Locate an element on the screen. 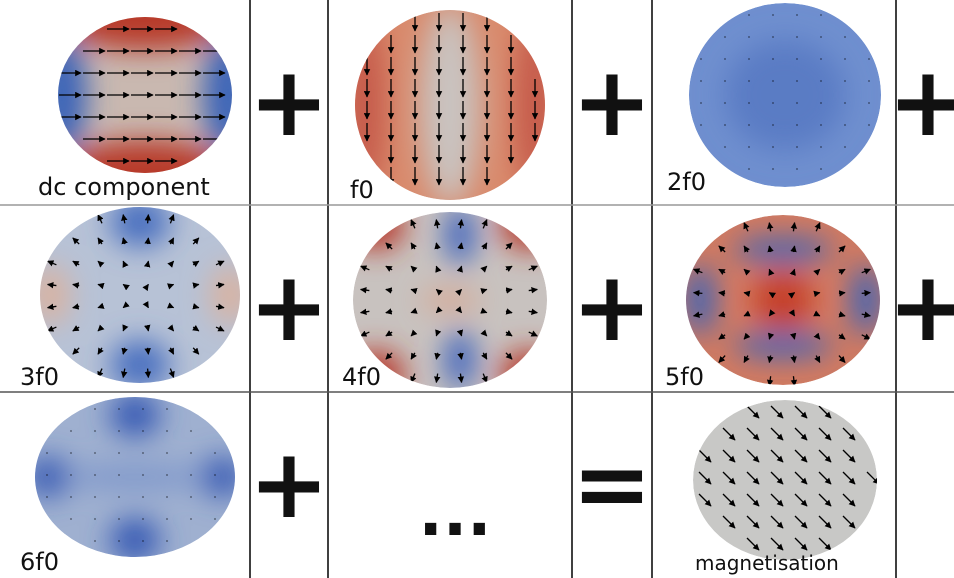  panel: 4f0 + is located at coordinates (497, 301).